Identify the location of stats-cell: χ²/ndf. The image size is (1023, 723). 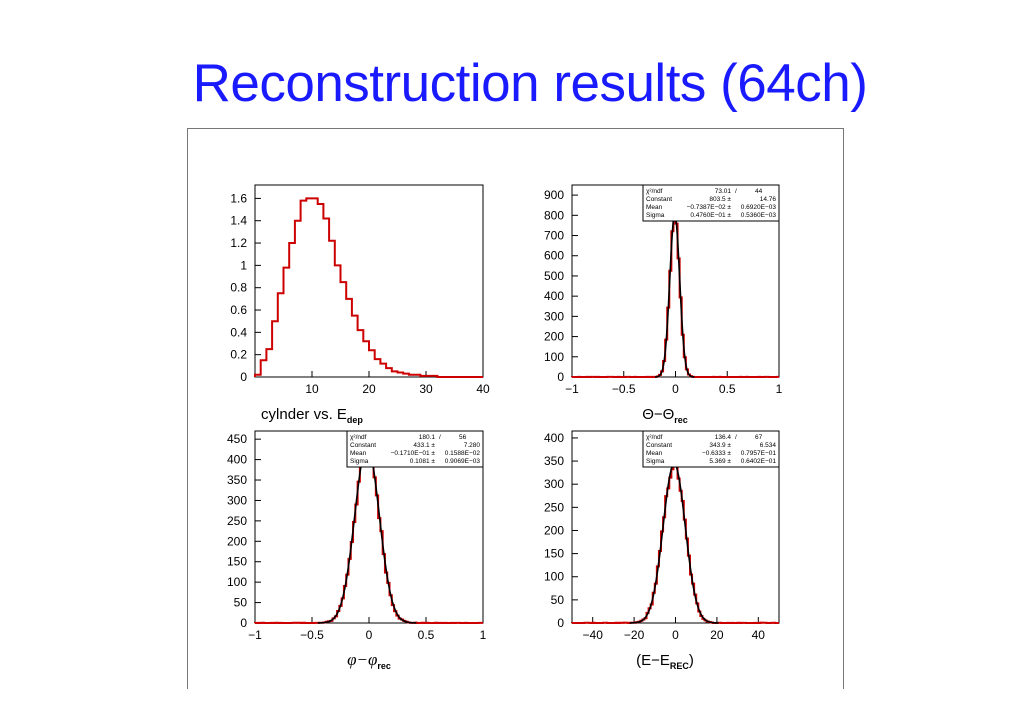
(654, 437).